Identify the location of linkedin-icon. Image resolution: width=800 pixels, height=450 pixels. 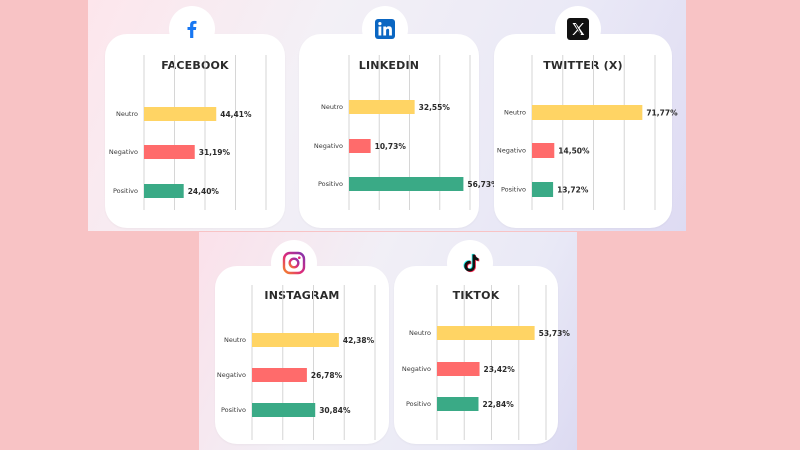
(385, 29).